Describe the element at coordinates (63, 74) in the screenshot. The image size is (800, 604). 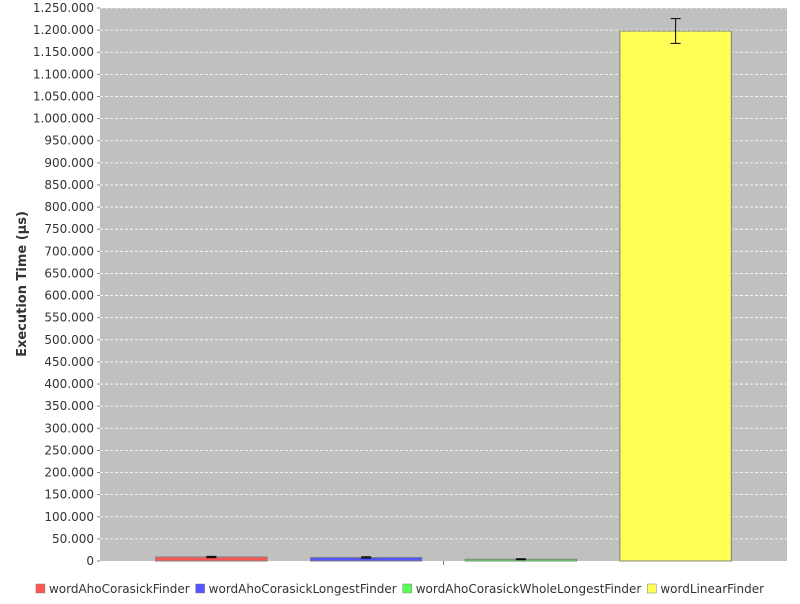
I see `y-tick-label: 1.100.000` at that location.